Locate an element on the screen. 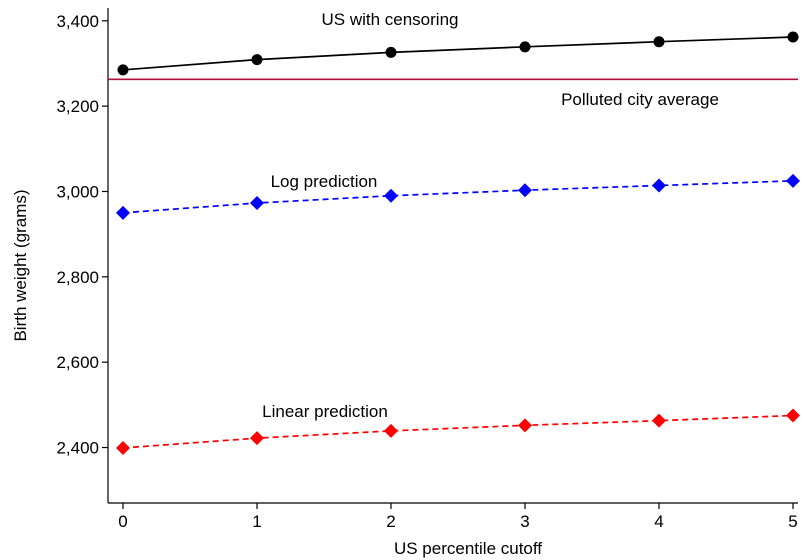 The height and width of the screenshot is (560, 804). annotation-linear: Linear prediction is located at coordinates (325, 411).